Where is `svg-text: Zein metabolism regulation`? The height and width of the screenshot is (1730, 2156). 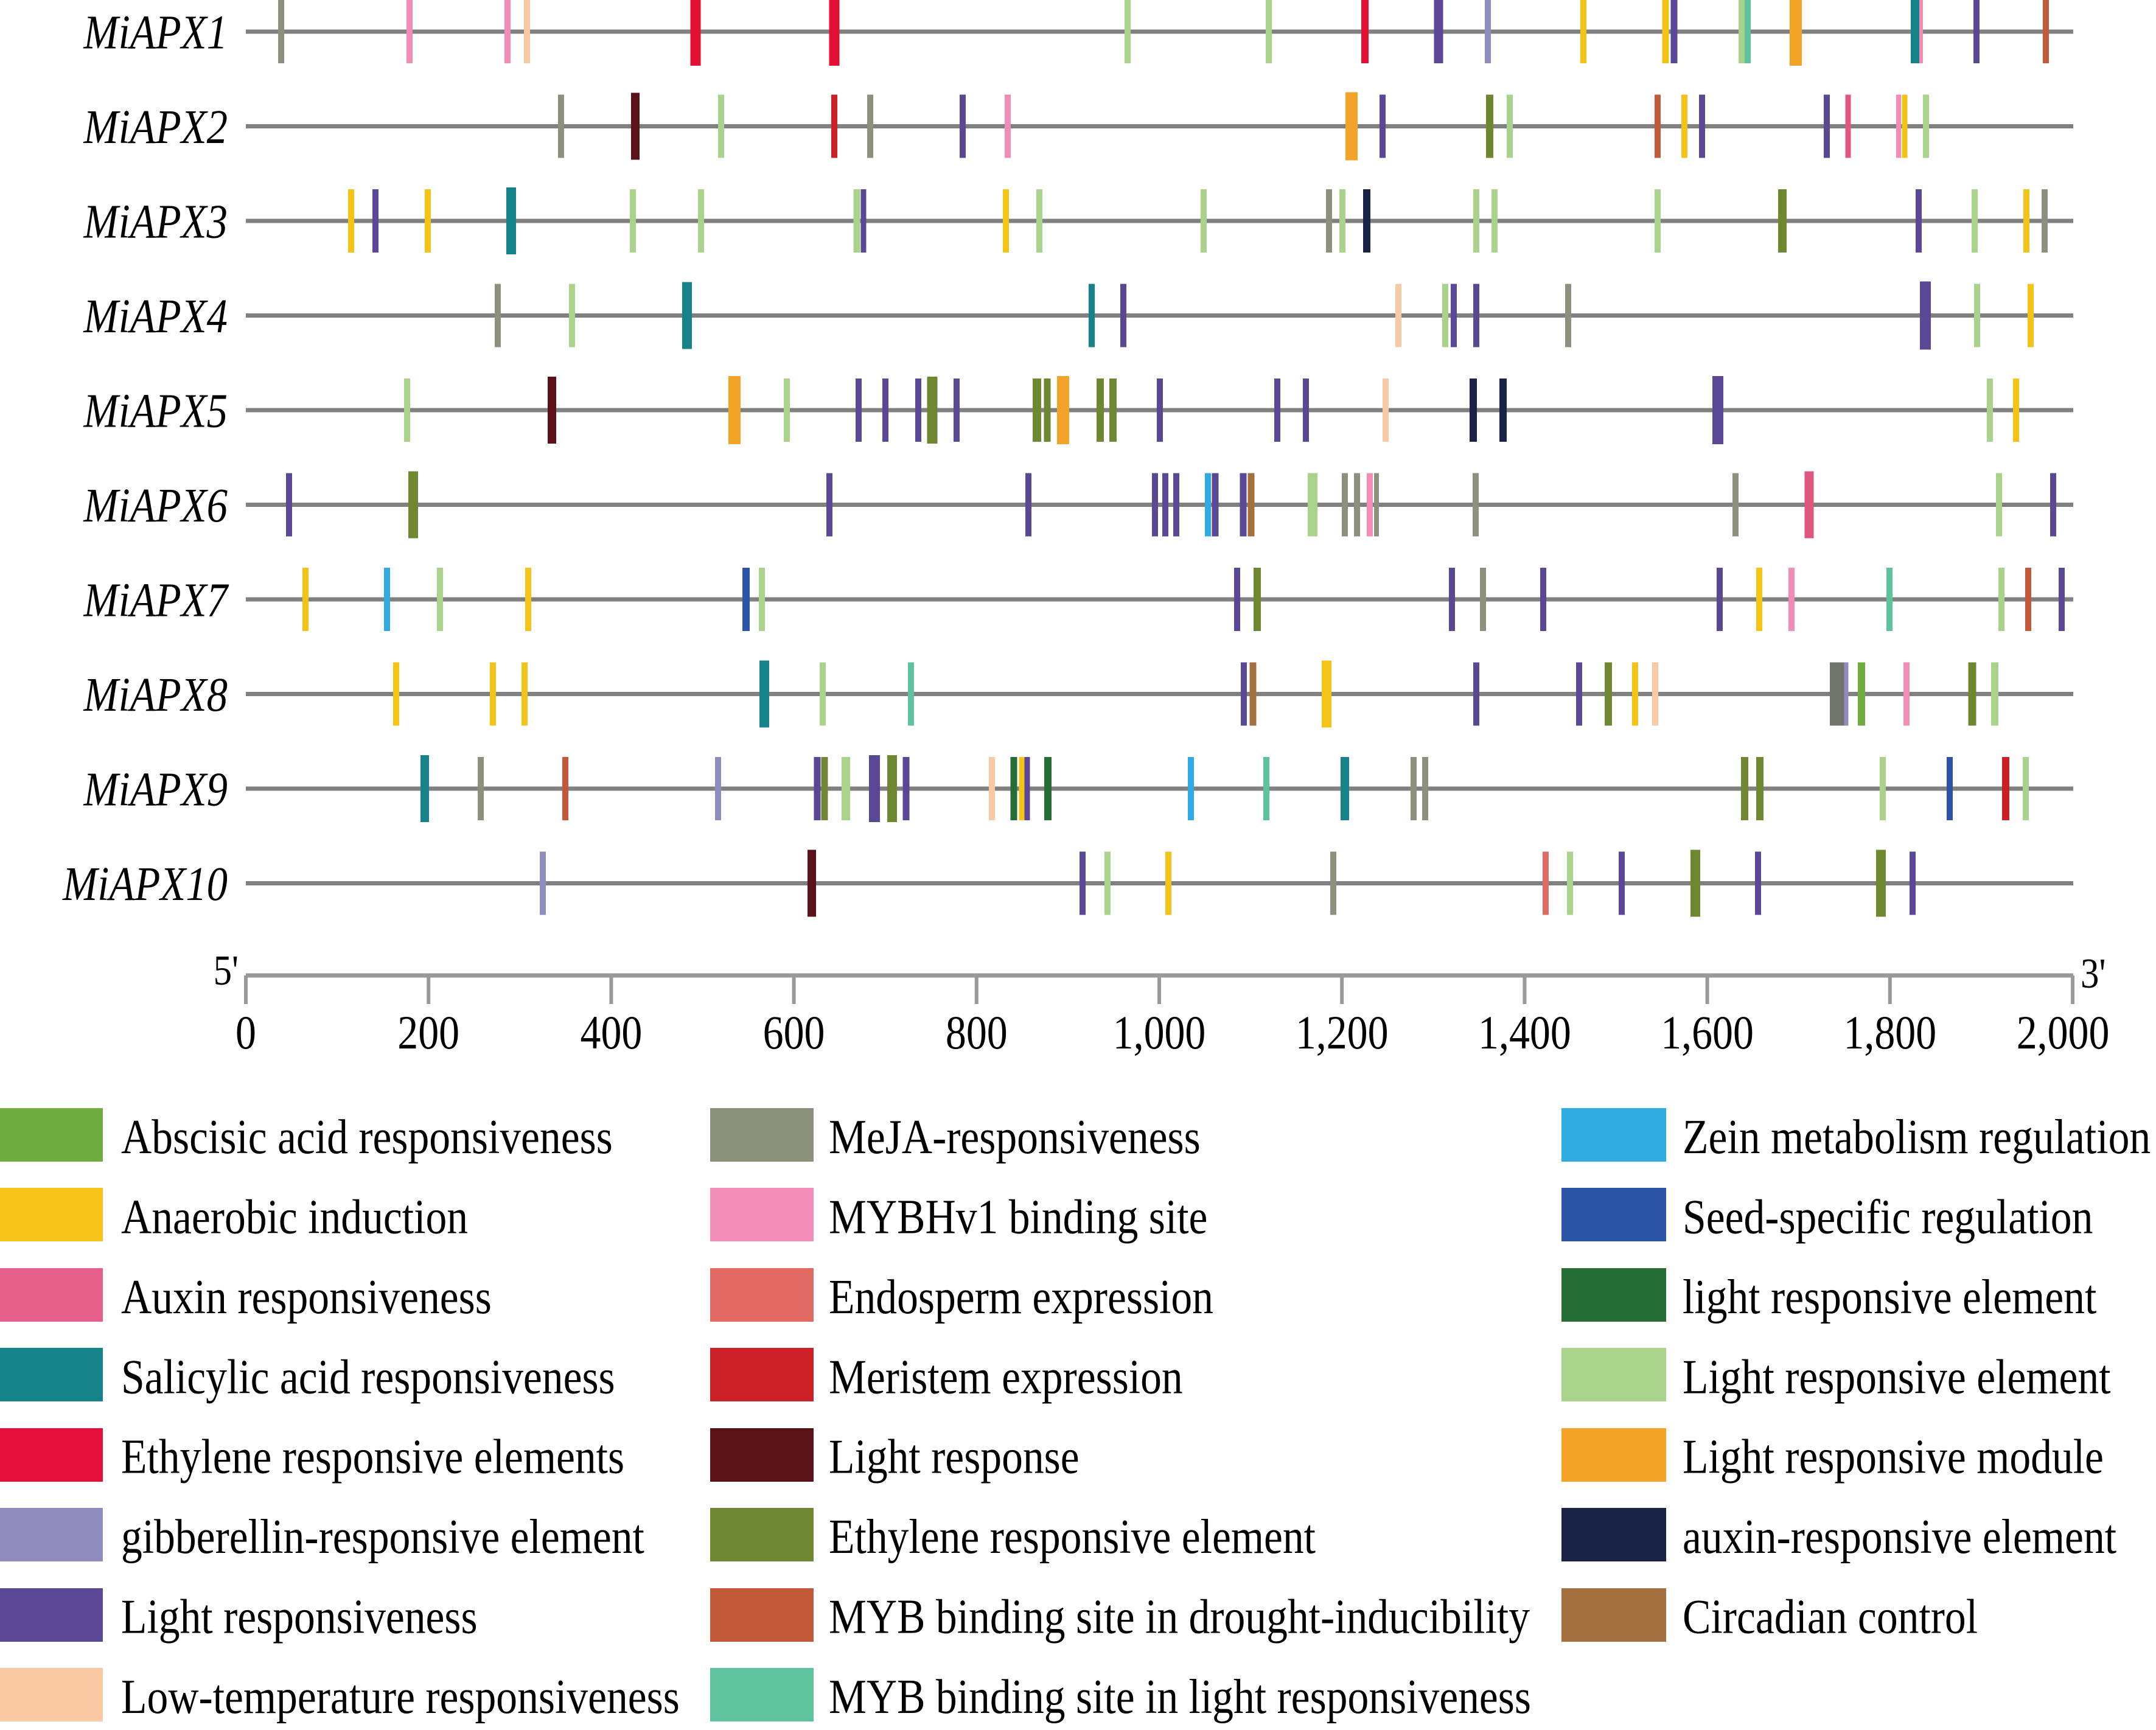 svg-text: Zein metabolism regulation is located at coordinates (1917, 1138).